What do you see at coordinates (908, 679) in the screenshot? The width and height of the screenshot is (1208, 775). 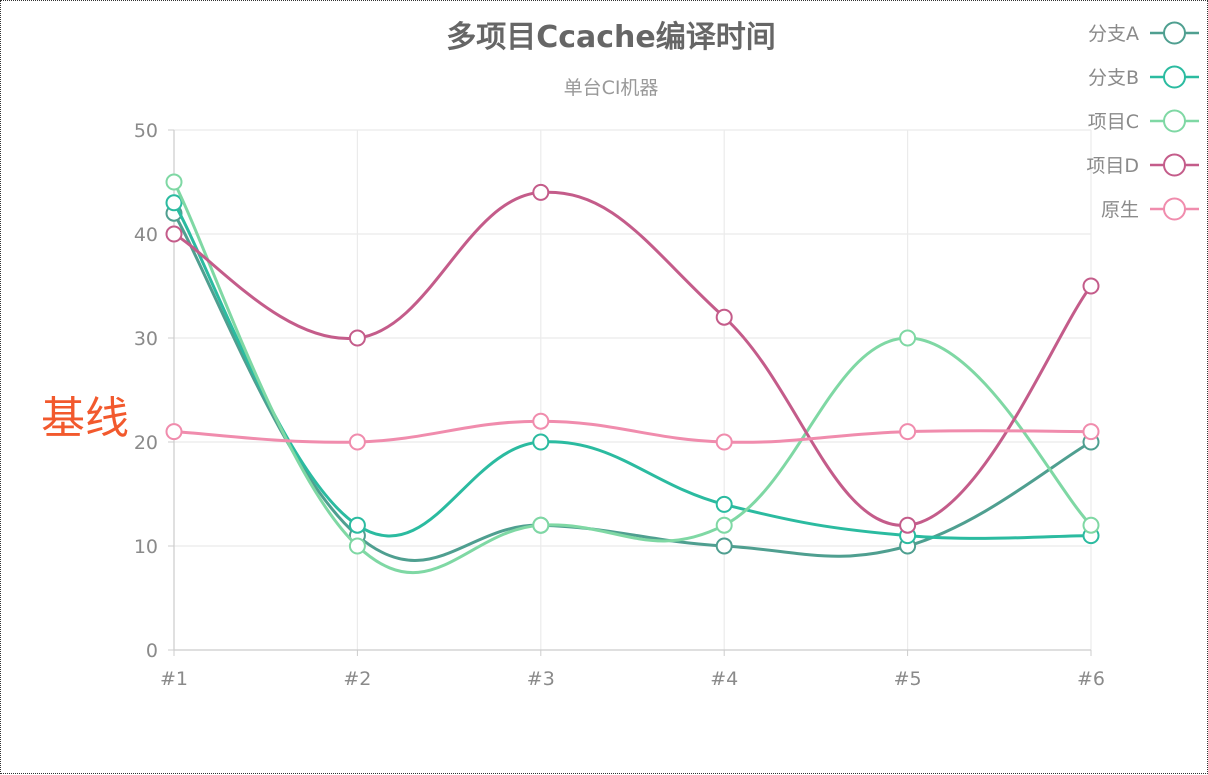 I see `x-tick-label: #5` at bounding box center [908, 679].